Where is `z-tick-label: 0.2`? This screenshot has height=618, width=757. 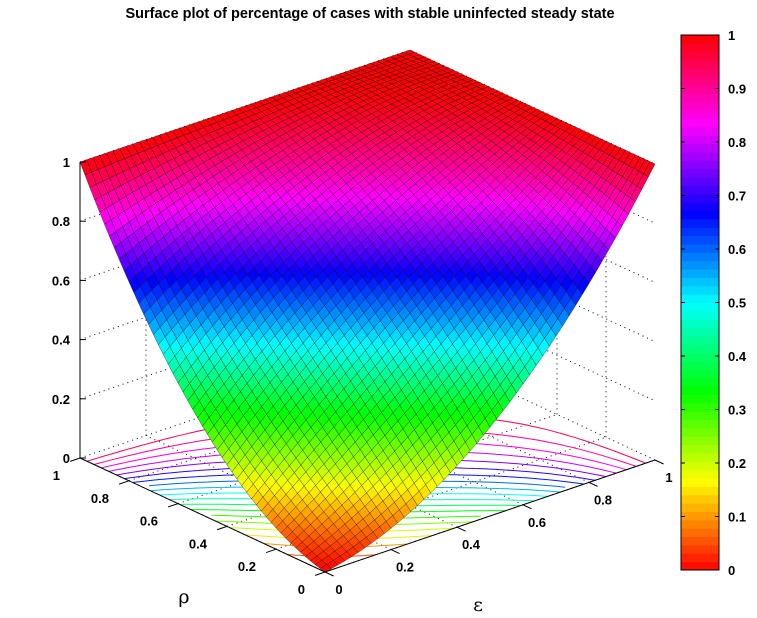 z-tick-label: 0.2 is located at coordinates (61, 399).